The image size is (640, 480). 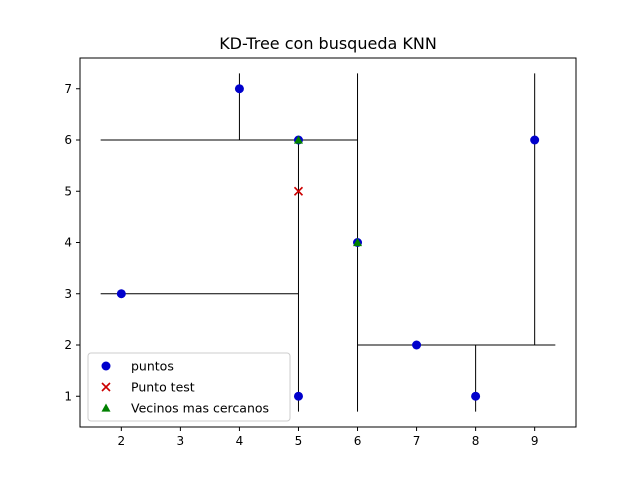 What do you see at coordinates (68, 140) in the screenshot?
I see `y-tick-label: 6` at bounding box center [68, 140].